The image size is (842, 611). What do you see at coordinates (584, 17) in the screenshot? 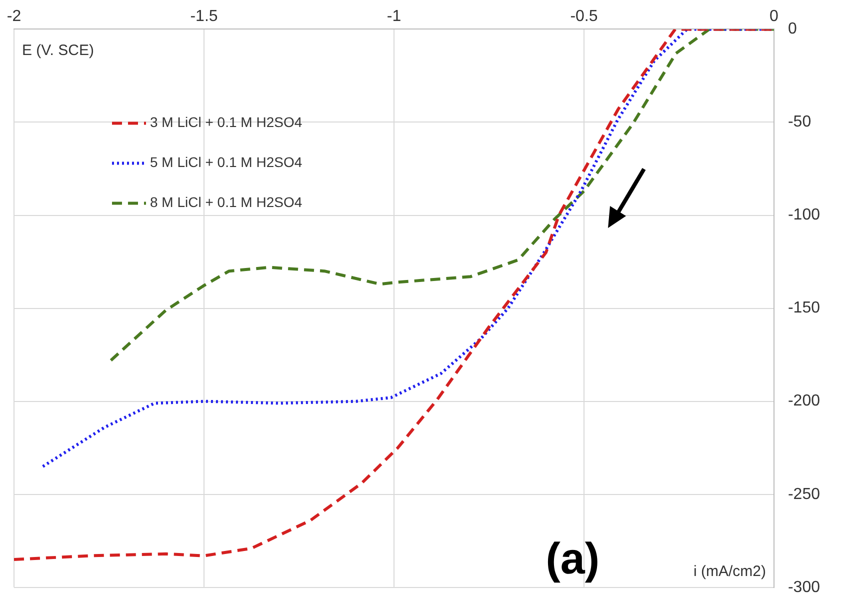
I see `x-tick-label: -0.5` at bounding box center [584, 17].